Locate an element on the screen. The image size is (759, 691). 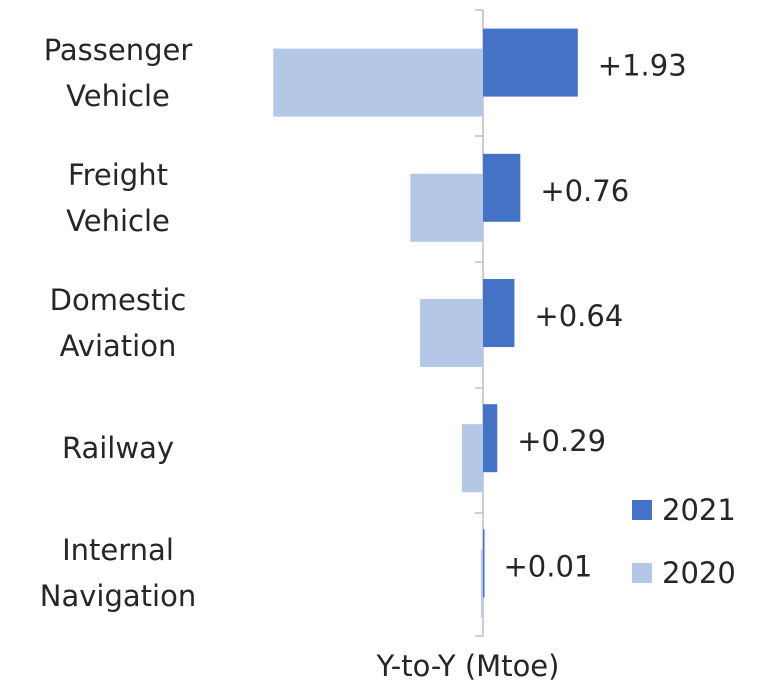
category-label: Internal Navigation is located at coordinates (118, 573).